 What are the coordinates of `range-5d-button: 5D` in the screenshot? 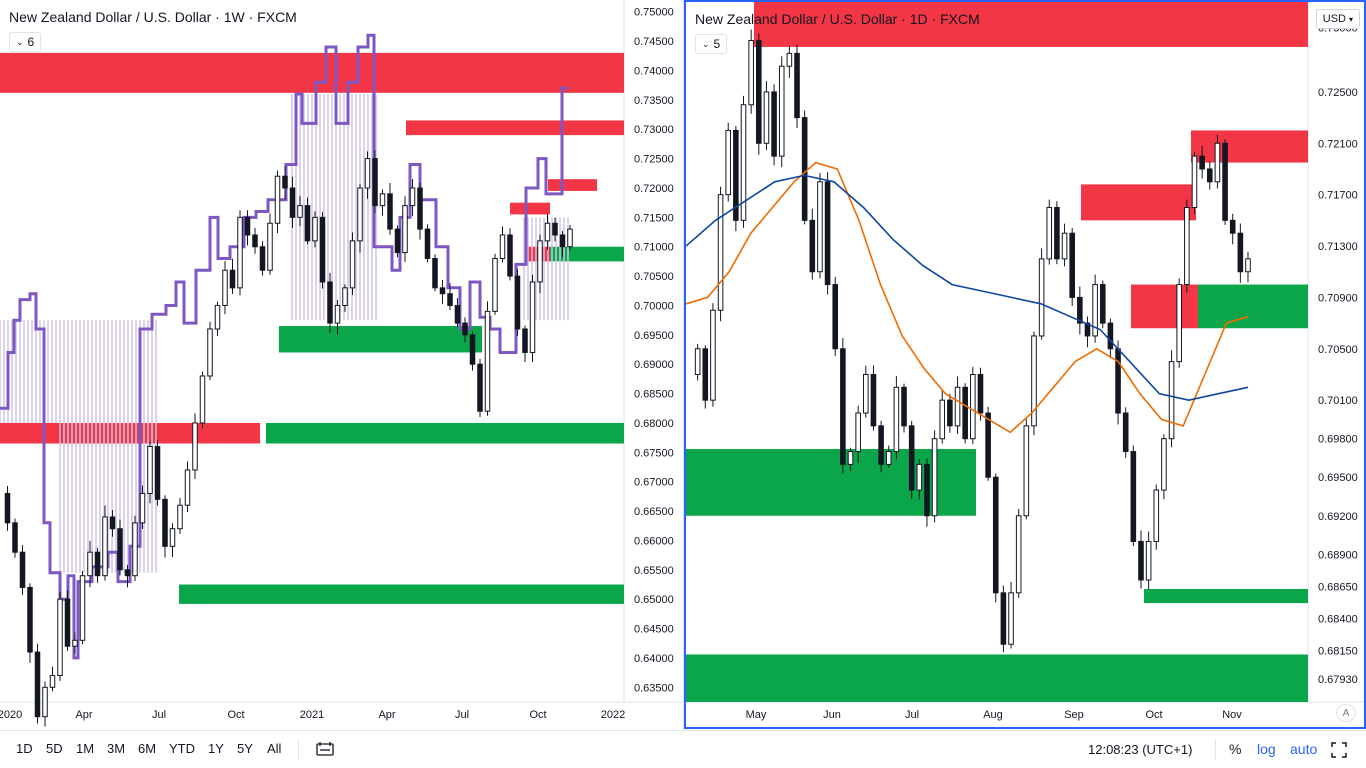 It's located at (54, 748).